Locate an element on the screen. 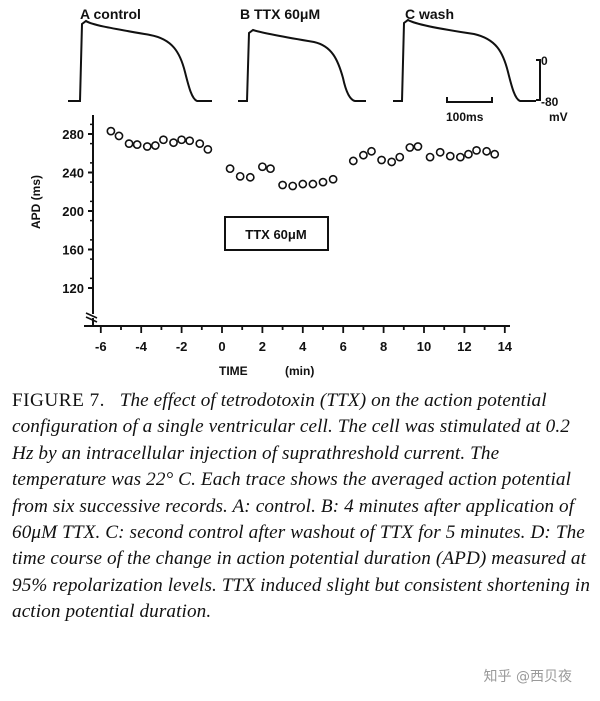  trace-c-wash is located at coordinates (464, 60).